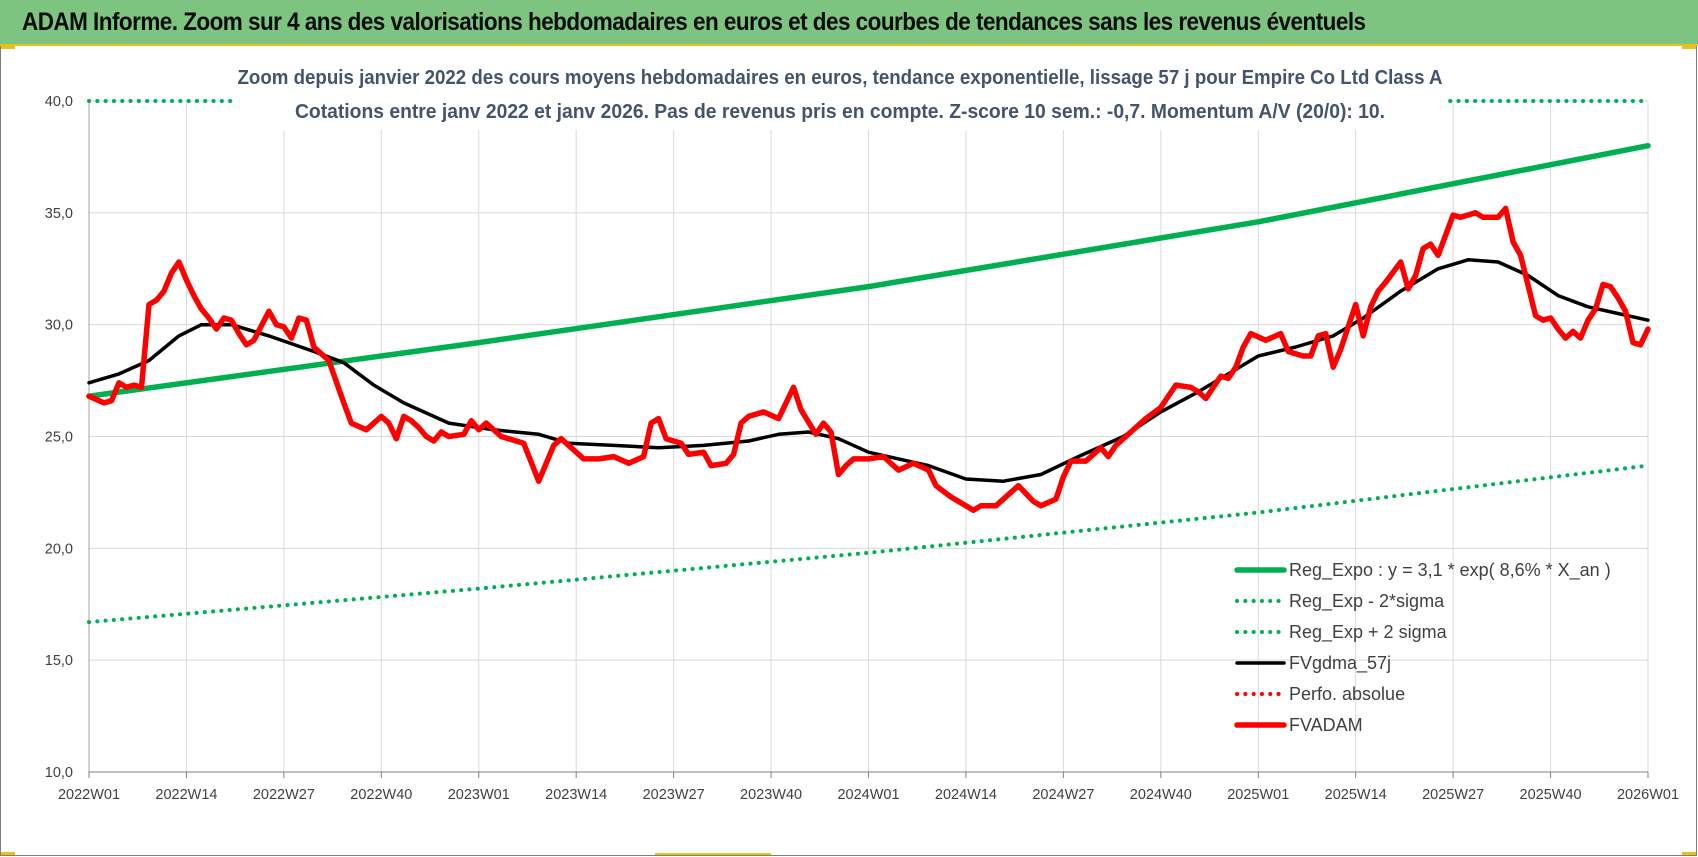 The width and height of the screenshot is (1698, 857). I want to click on title-backdrop, so click(840, 93).